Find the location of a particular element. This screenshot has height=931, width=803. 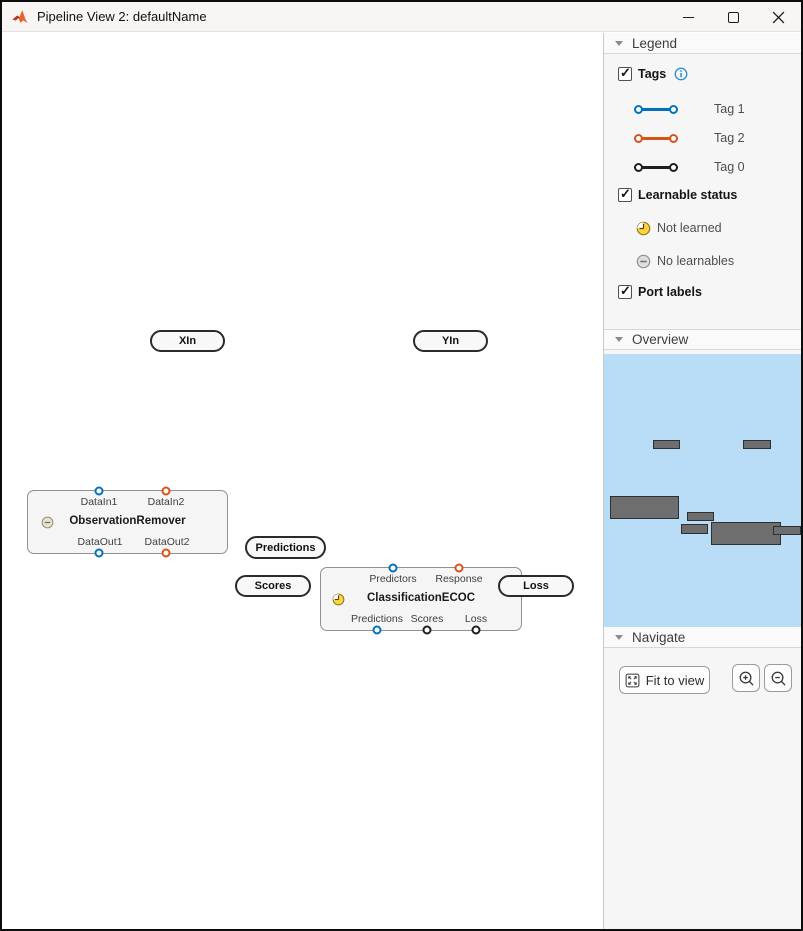

overview-section-header: Overview is located at coordinates (702, 339).